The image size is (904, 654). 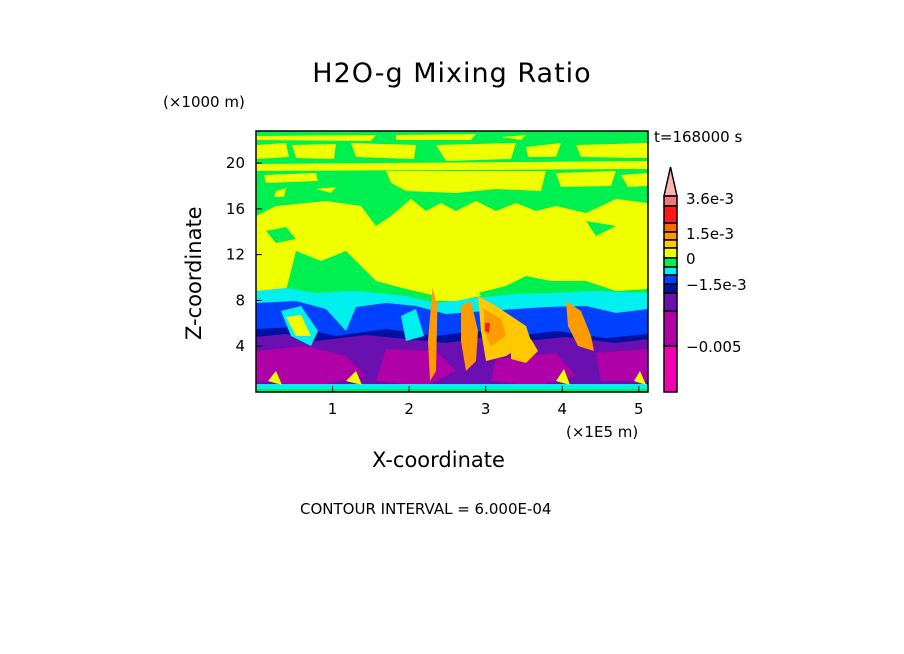 I want to click on colorbar-label: 3.6e-3, so click(x=710, y=199).